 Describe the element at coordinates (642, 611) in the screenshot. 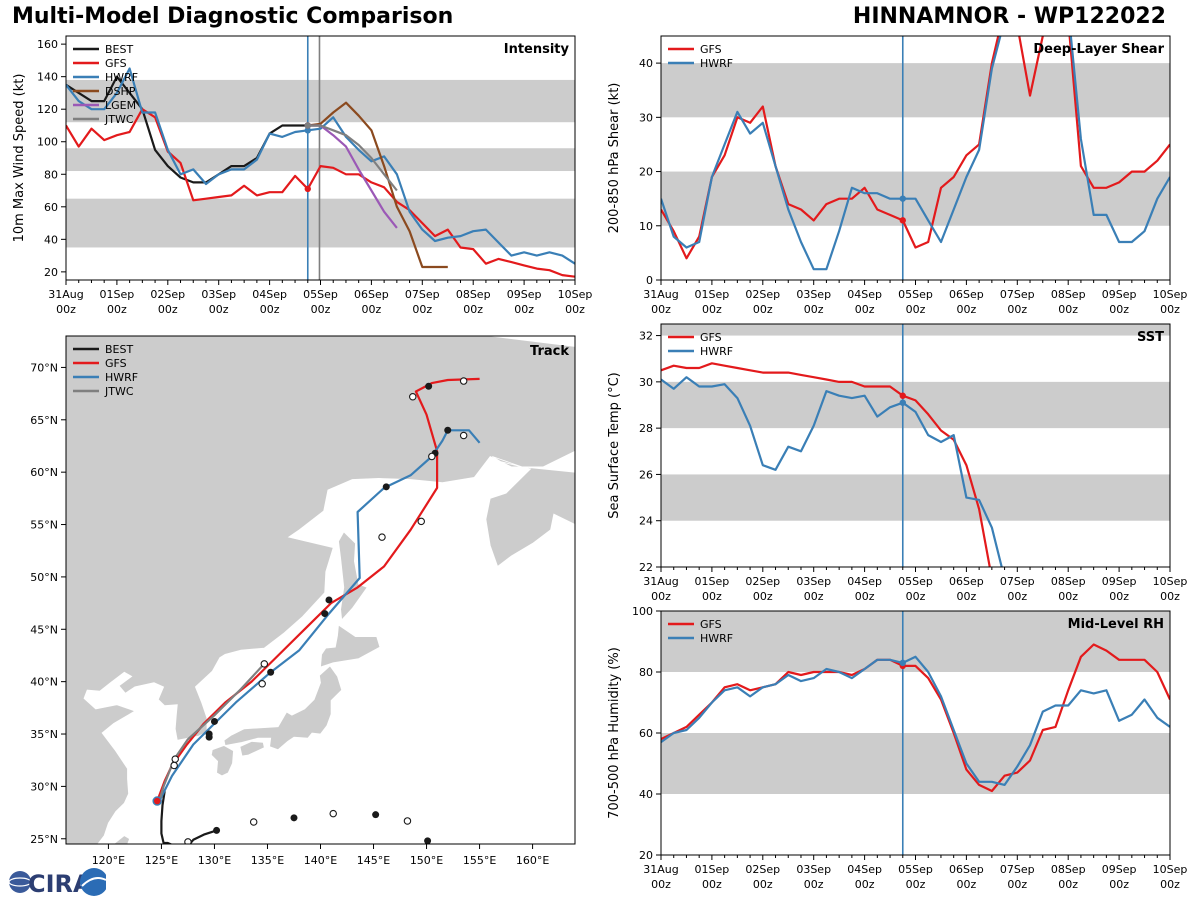

I see `rh-ytick-label: 100` at that location.